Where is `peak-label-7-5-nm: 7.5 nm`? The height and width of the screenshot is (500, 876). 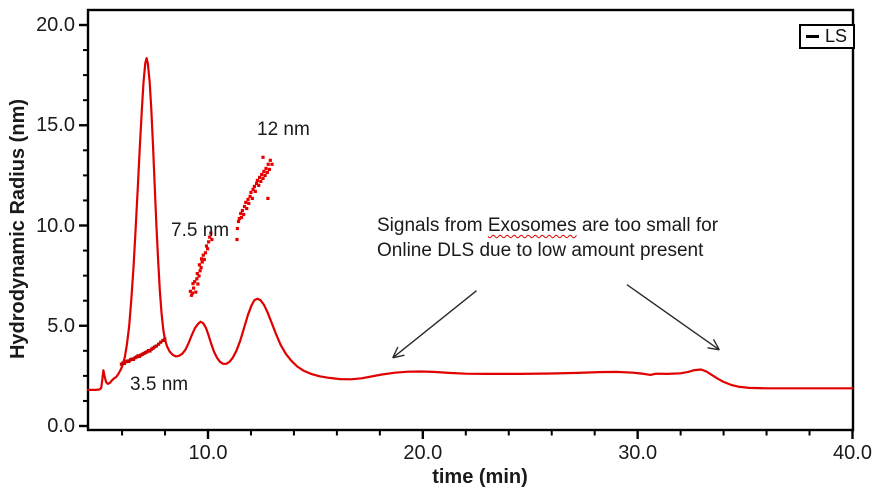
peak-label-7-5-nm: 7.5 nm is located at coordinates (200, 230).